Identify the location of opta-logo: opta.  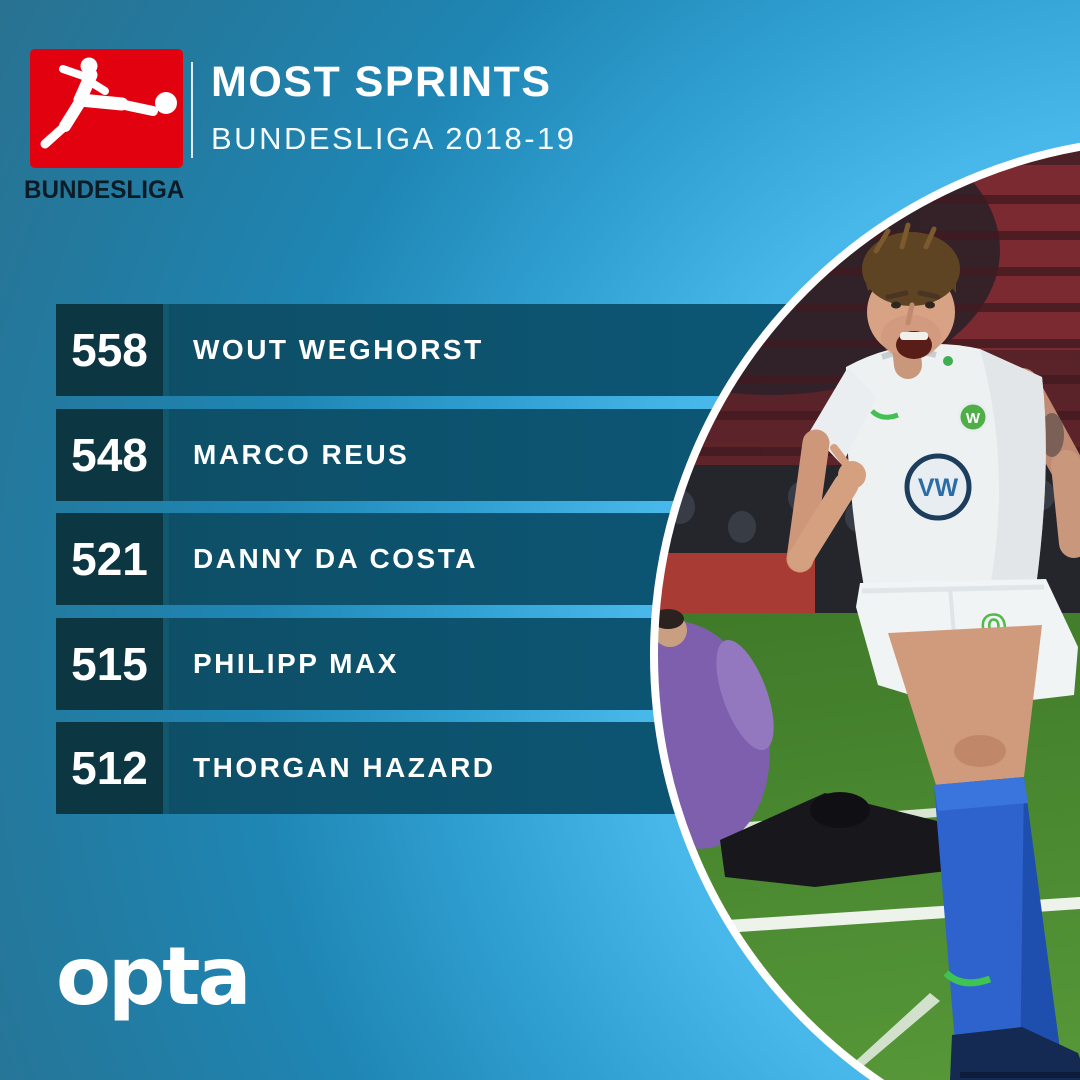
(153, 976).